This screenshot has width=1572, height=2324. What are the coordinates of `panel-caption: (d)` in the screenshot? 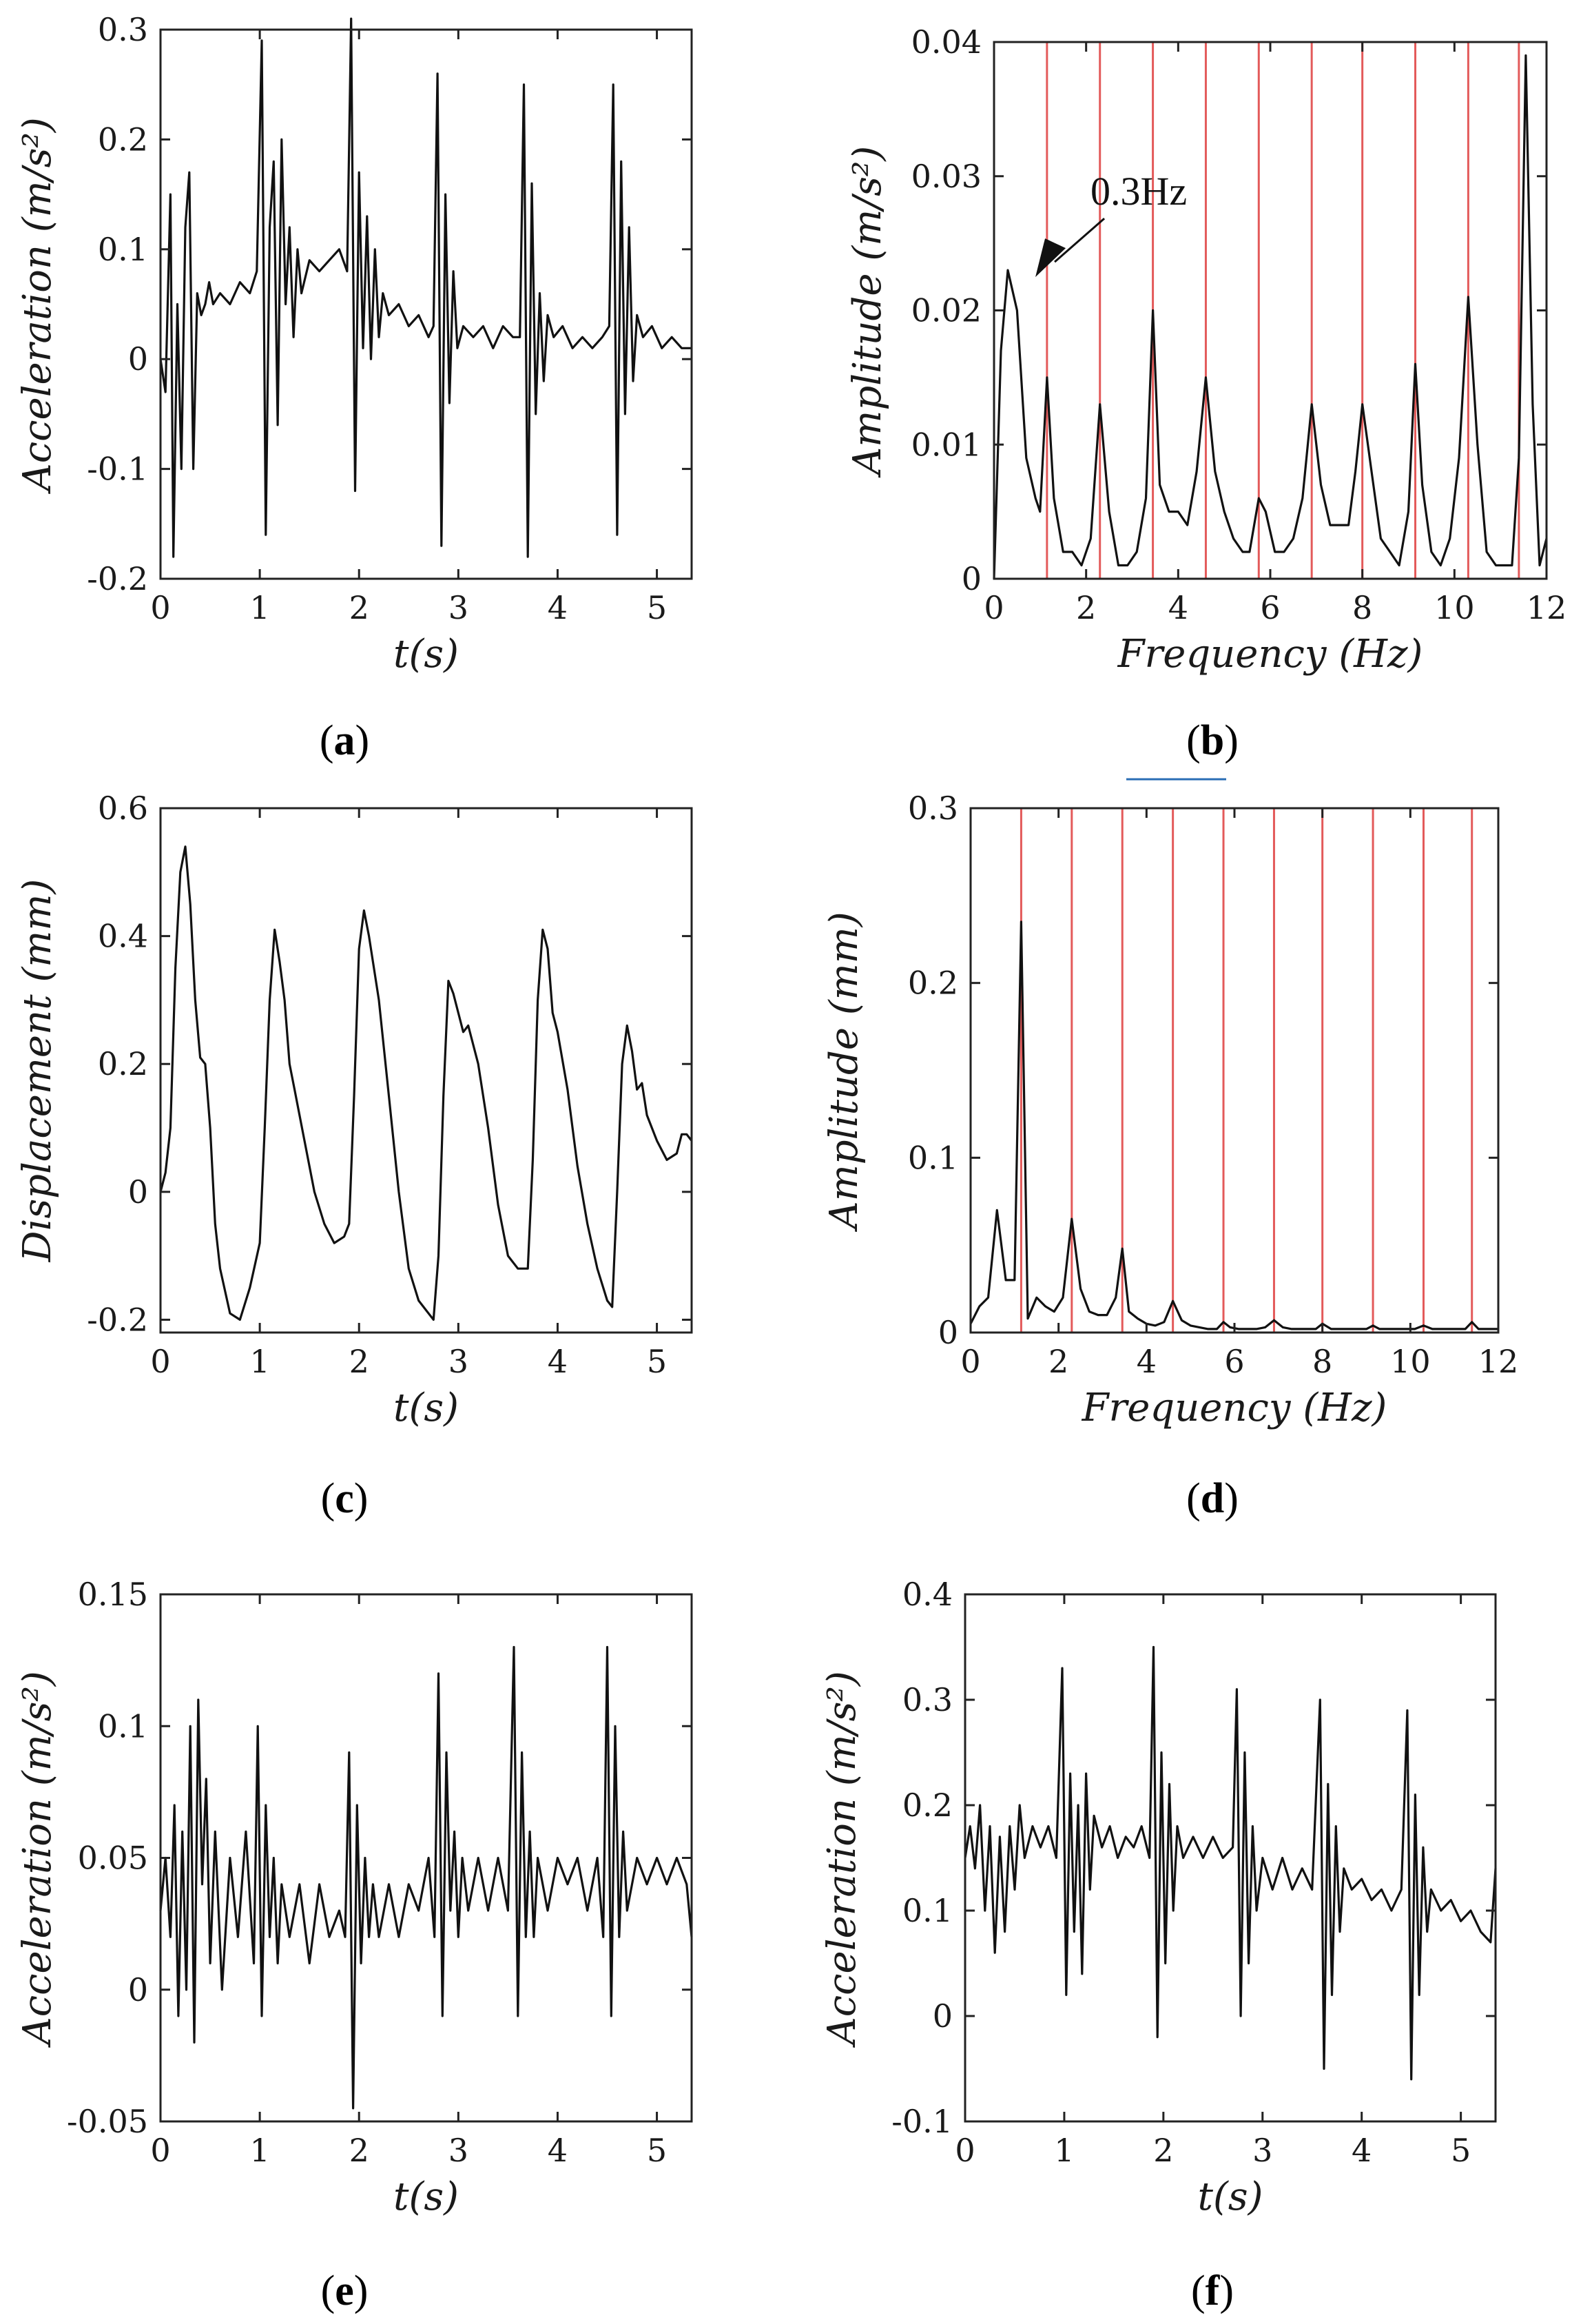 It's located at (1212, 1498).